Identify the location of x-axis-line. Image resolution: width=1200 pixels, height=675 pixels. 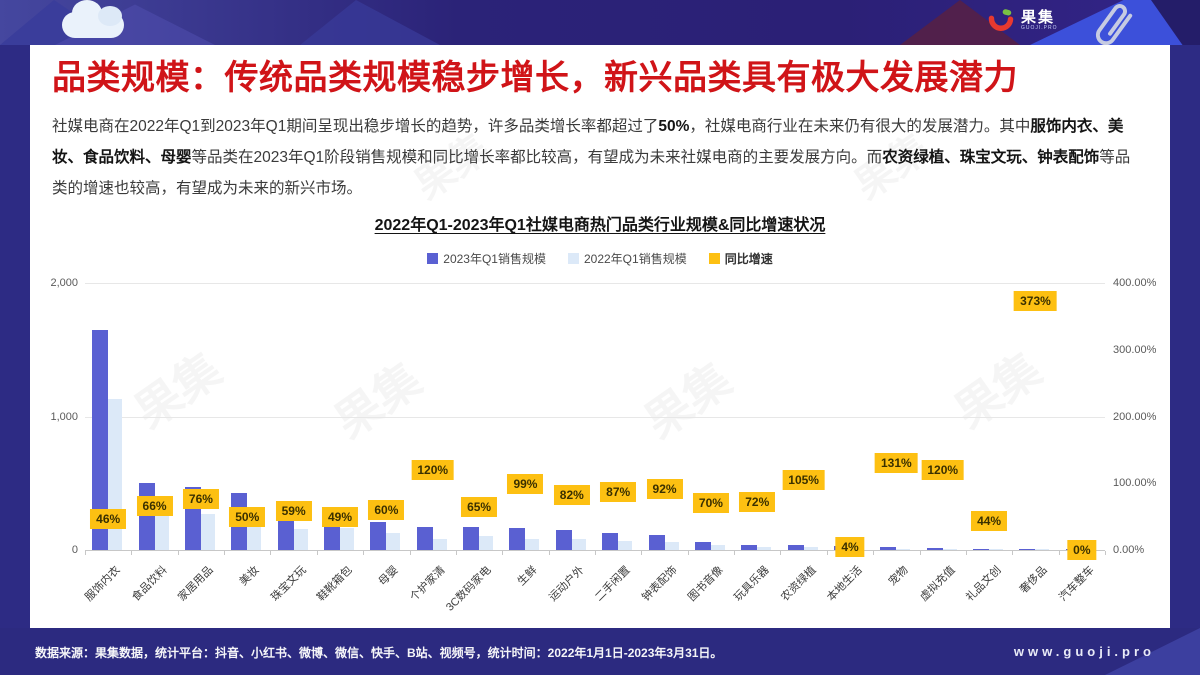
(595, 550).